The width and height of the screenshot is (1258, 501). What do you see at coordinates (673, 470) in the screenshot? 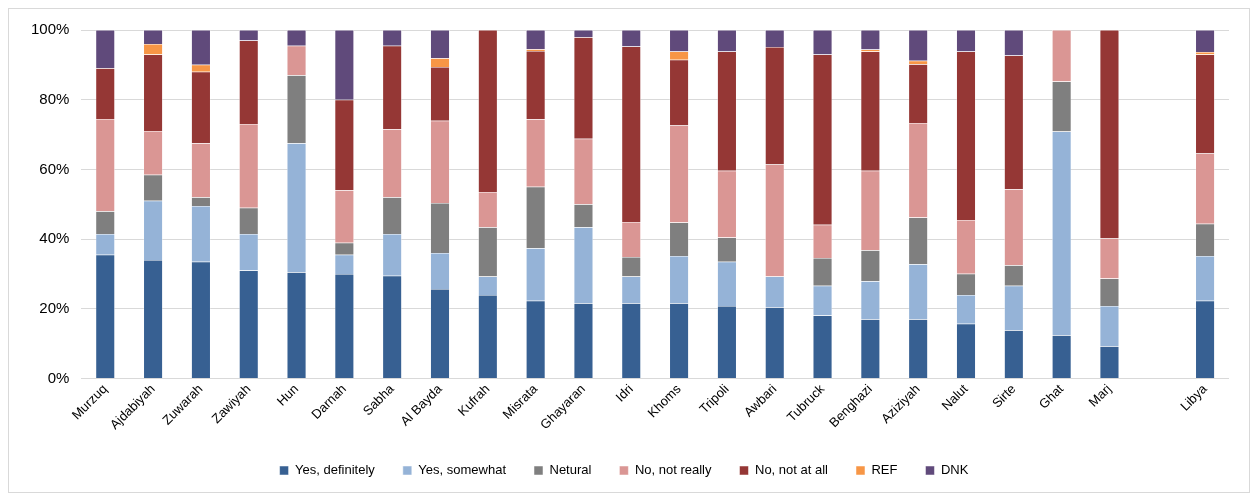
I see `legend-label: No, not really` at bounding box center [673, 470].